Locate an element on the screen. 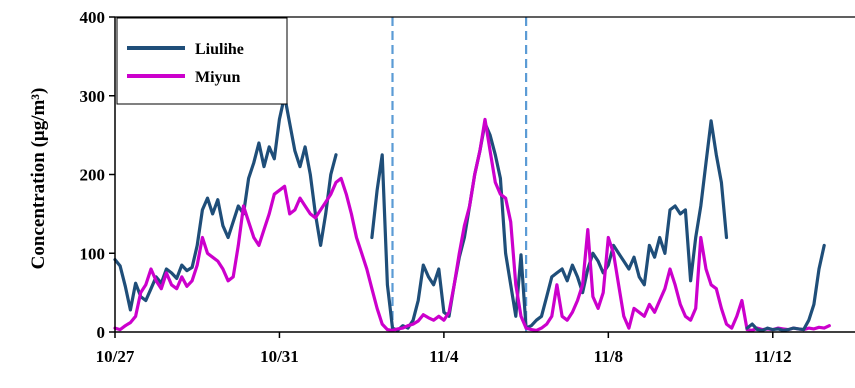 This screenshot has width=855, height=388. x-tick-label: 11/8 is located at coordinates (608, 356).